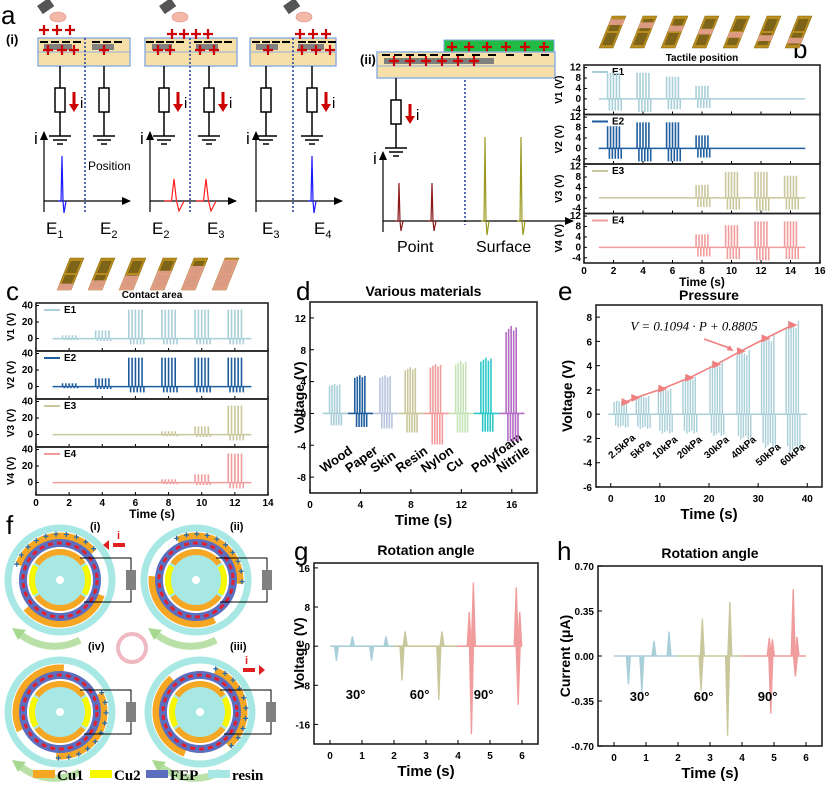 The height and width of the screenshot is (791, 833). Describe the element at coordinates (237, 527) in the screenshot. I see `state-label: (ii)` at that location.